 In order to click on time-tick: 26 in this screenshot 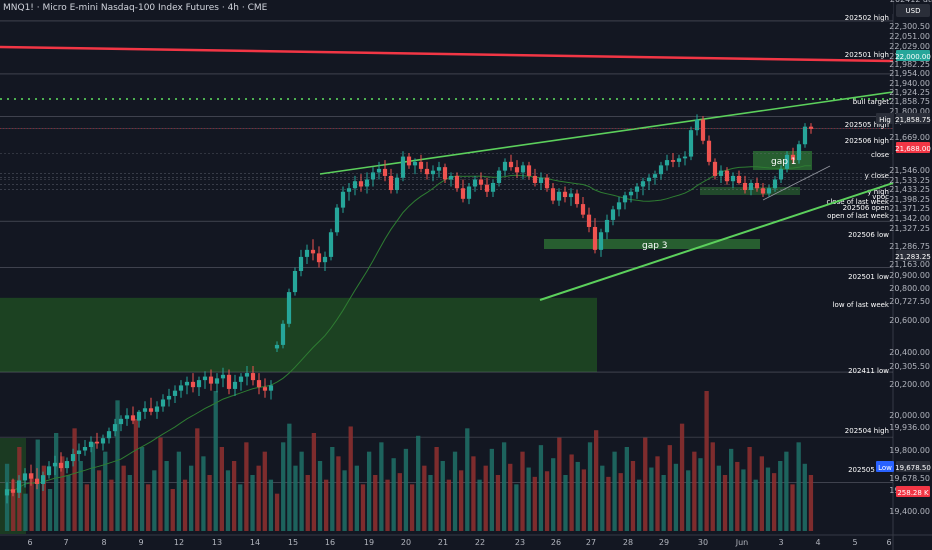, I will do `click(556, 542)`.